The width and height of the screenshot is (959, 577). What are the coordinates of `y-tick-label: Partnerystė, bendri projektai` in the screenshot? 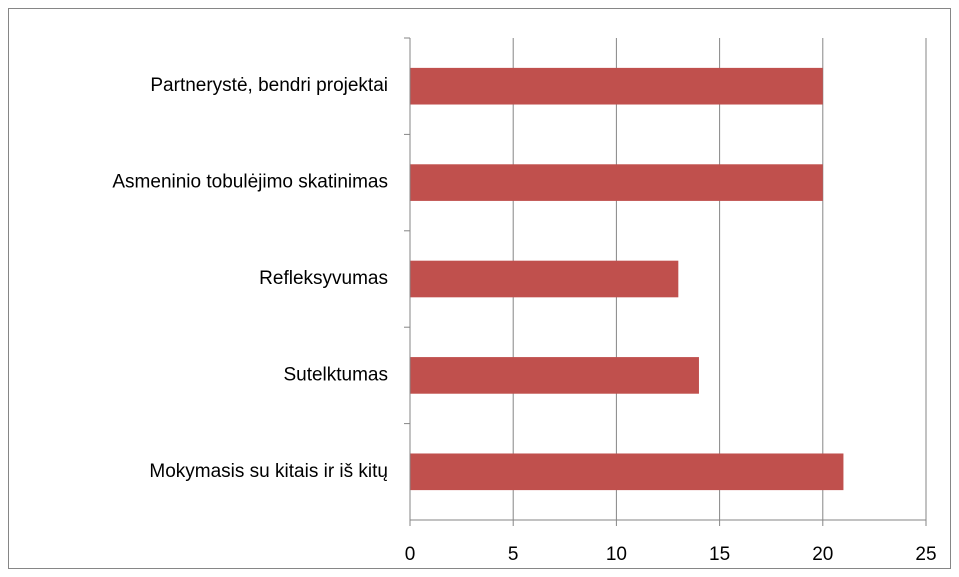 It's located at (269, 85).